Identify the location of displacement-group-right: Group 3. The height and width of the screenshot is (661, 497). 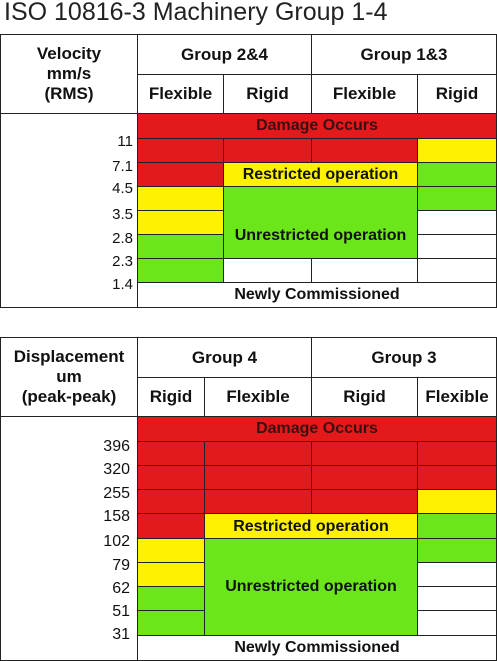
(404, 357).